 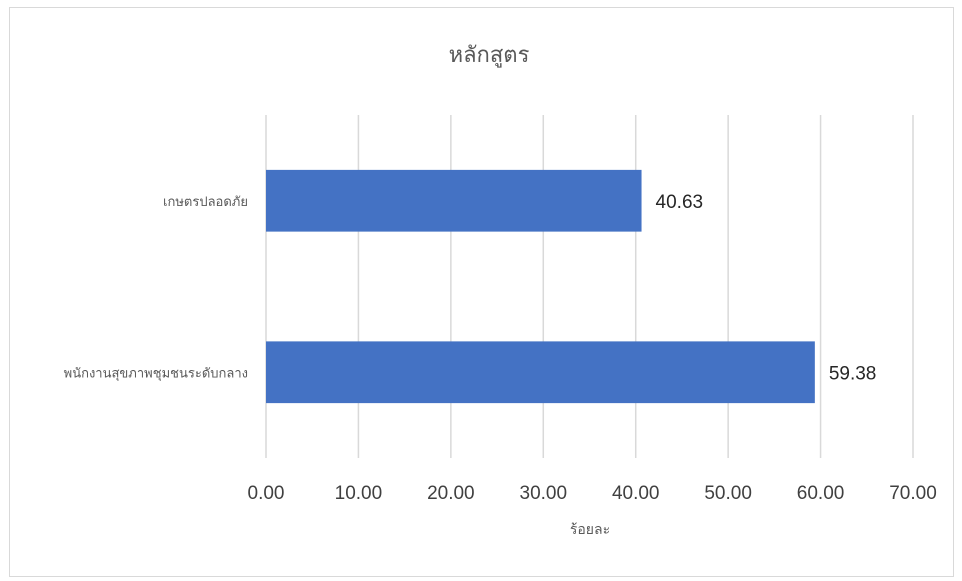 I want to click on chart-title: หลักสูตร, so click(x=489, y=55).